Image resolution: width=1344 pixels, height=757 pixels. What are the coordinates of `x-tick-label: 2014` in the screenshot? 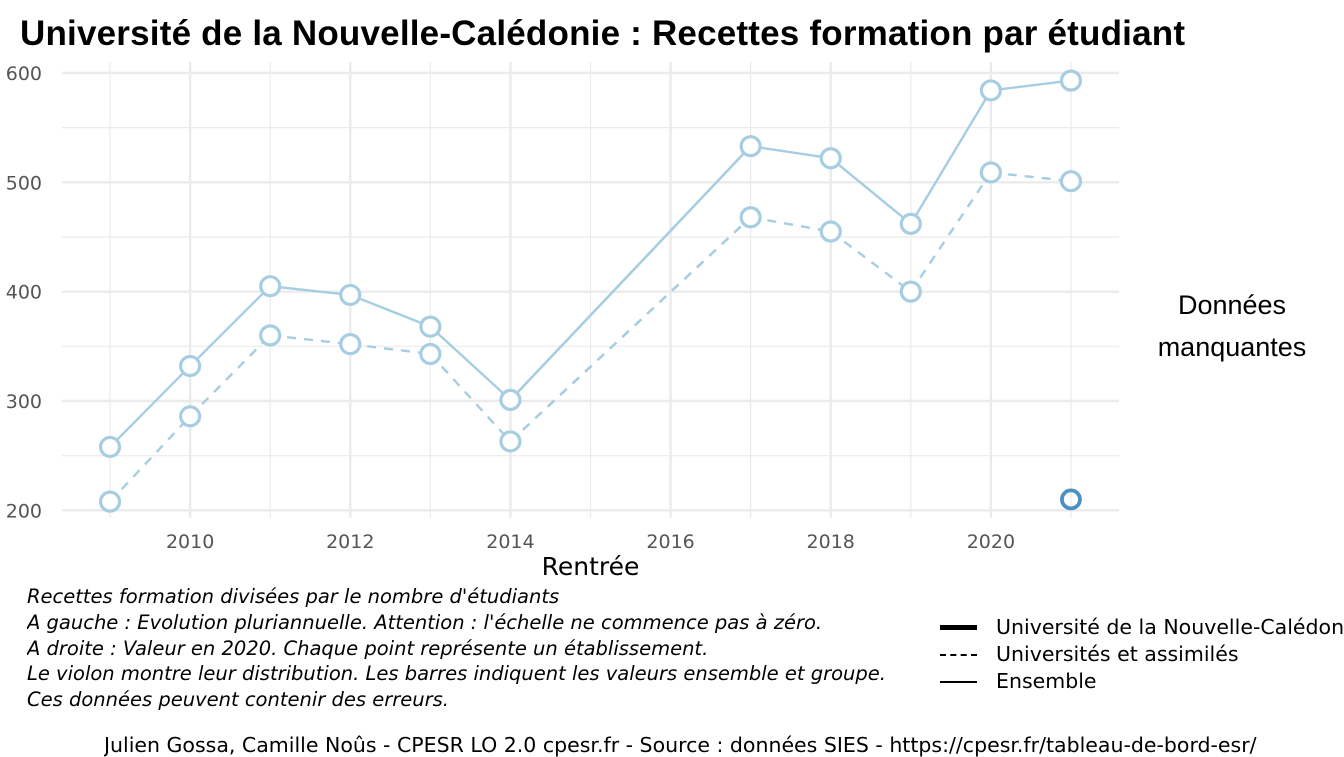 It's located at (510, 542).